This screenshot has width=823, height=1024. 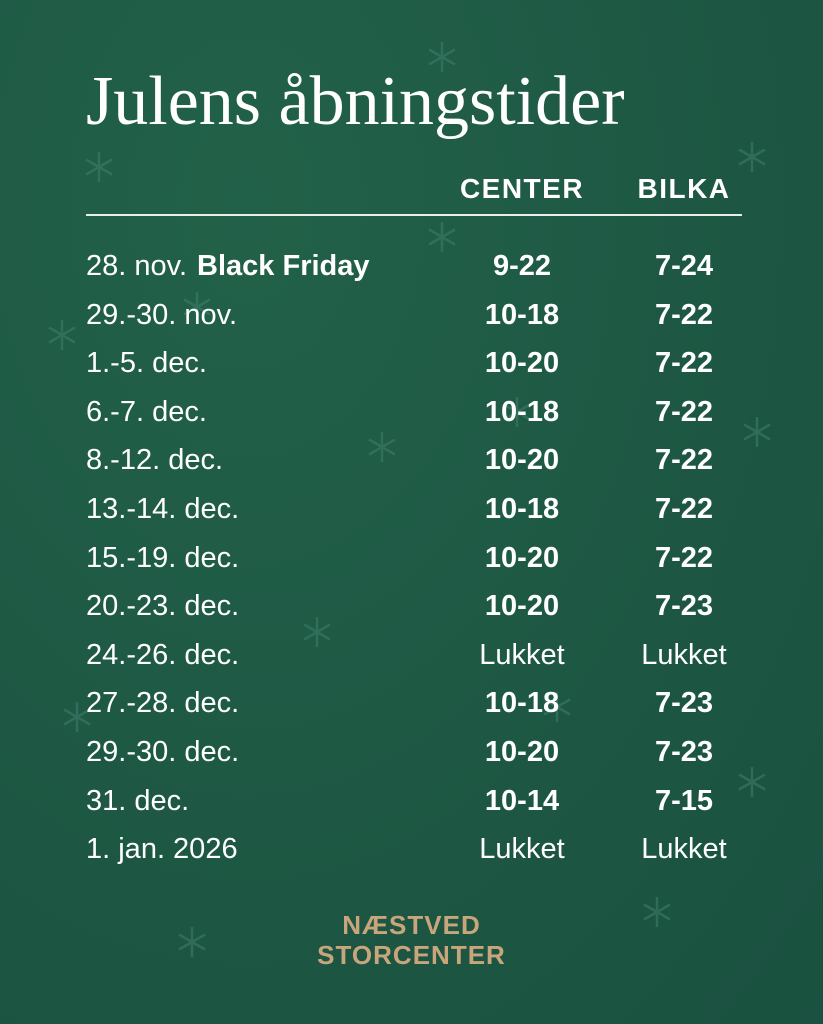 I want to click on table-row: 20.-23. dec. 10-20 7-23, so click(x=411, y=612).